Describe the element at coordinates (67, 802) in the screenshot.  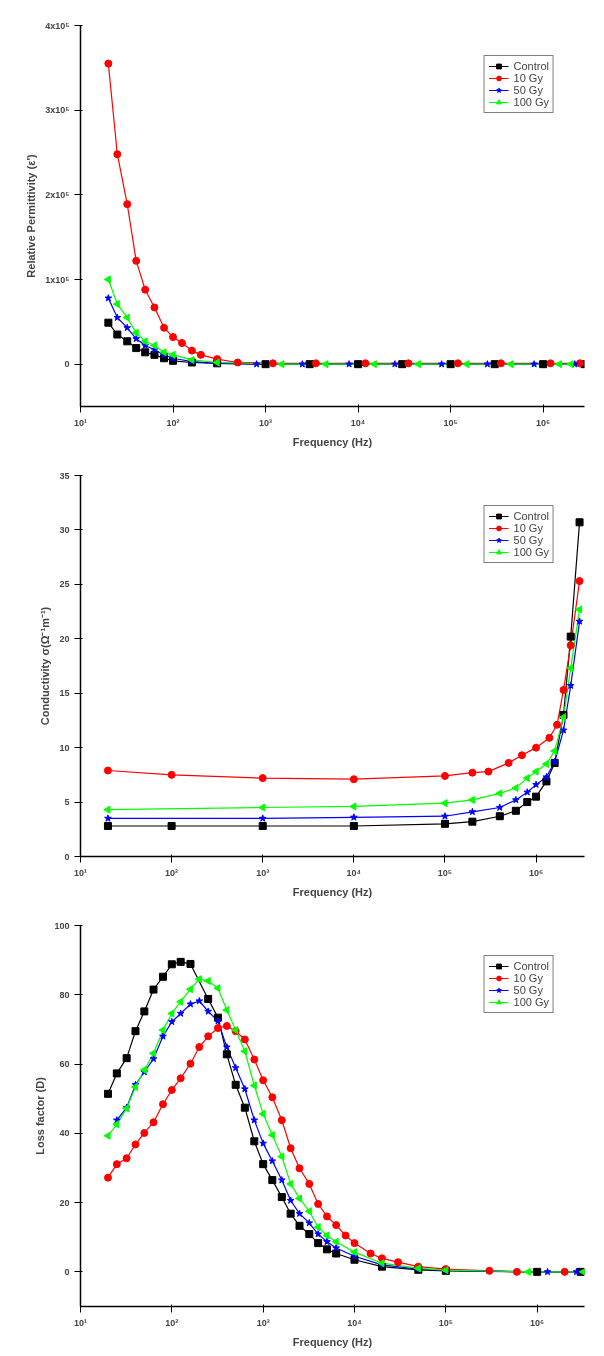
I see `y-tick-label: 5` at that location.